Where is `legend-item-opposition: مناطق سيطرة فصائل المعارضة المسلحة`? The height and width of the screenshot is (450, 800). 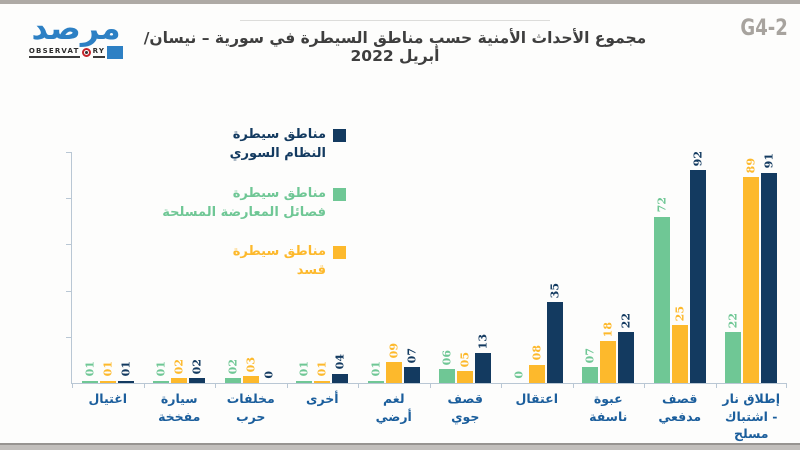
legend-item-opposition: مناطق سيطرة فصائل المعارضة المسلحة is located at coordinates (248, 204).